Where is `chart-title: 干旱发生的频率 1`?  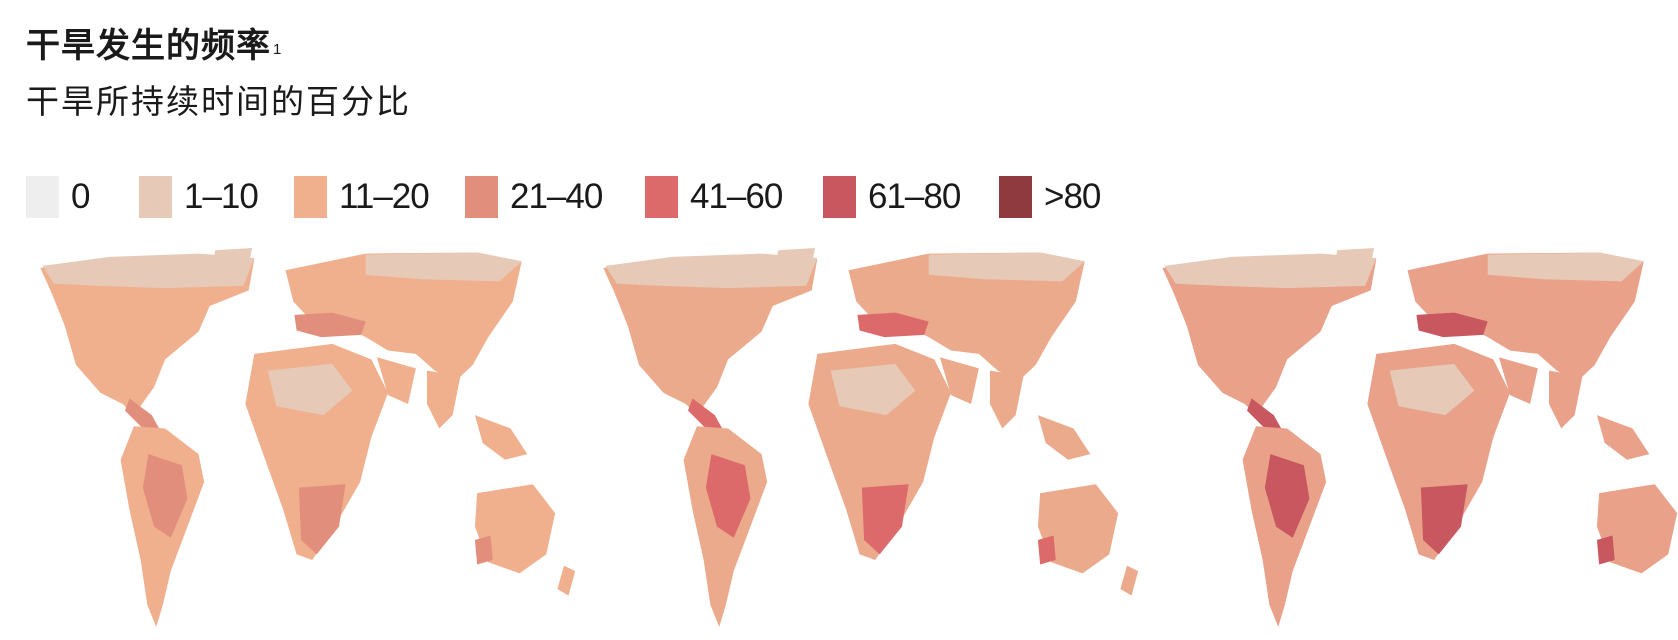 chart-title: 干旱发生的频率 1 is located at coordinates (154, 46).